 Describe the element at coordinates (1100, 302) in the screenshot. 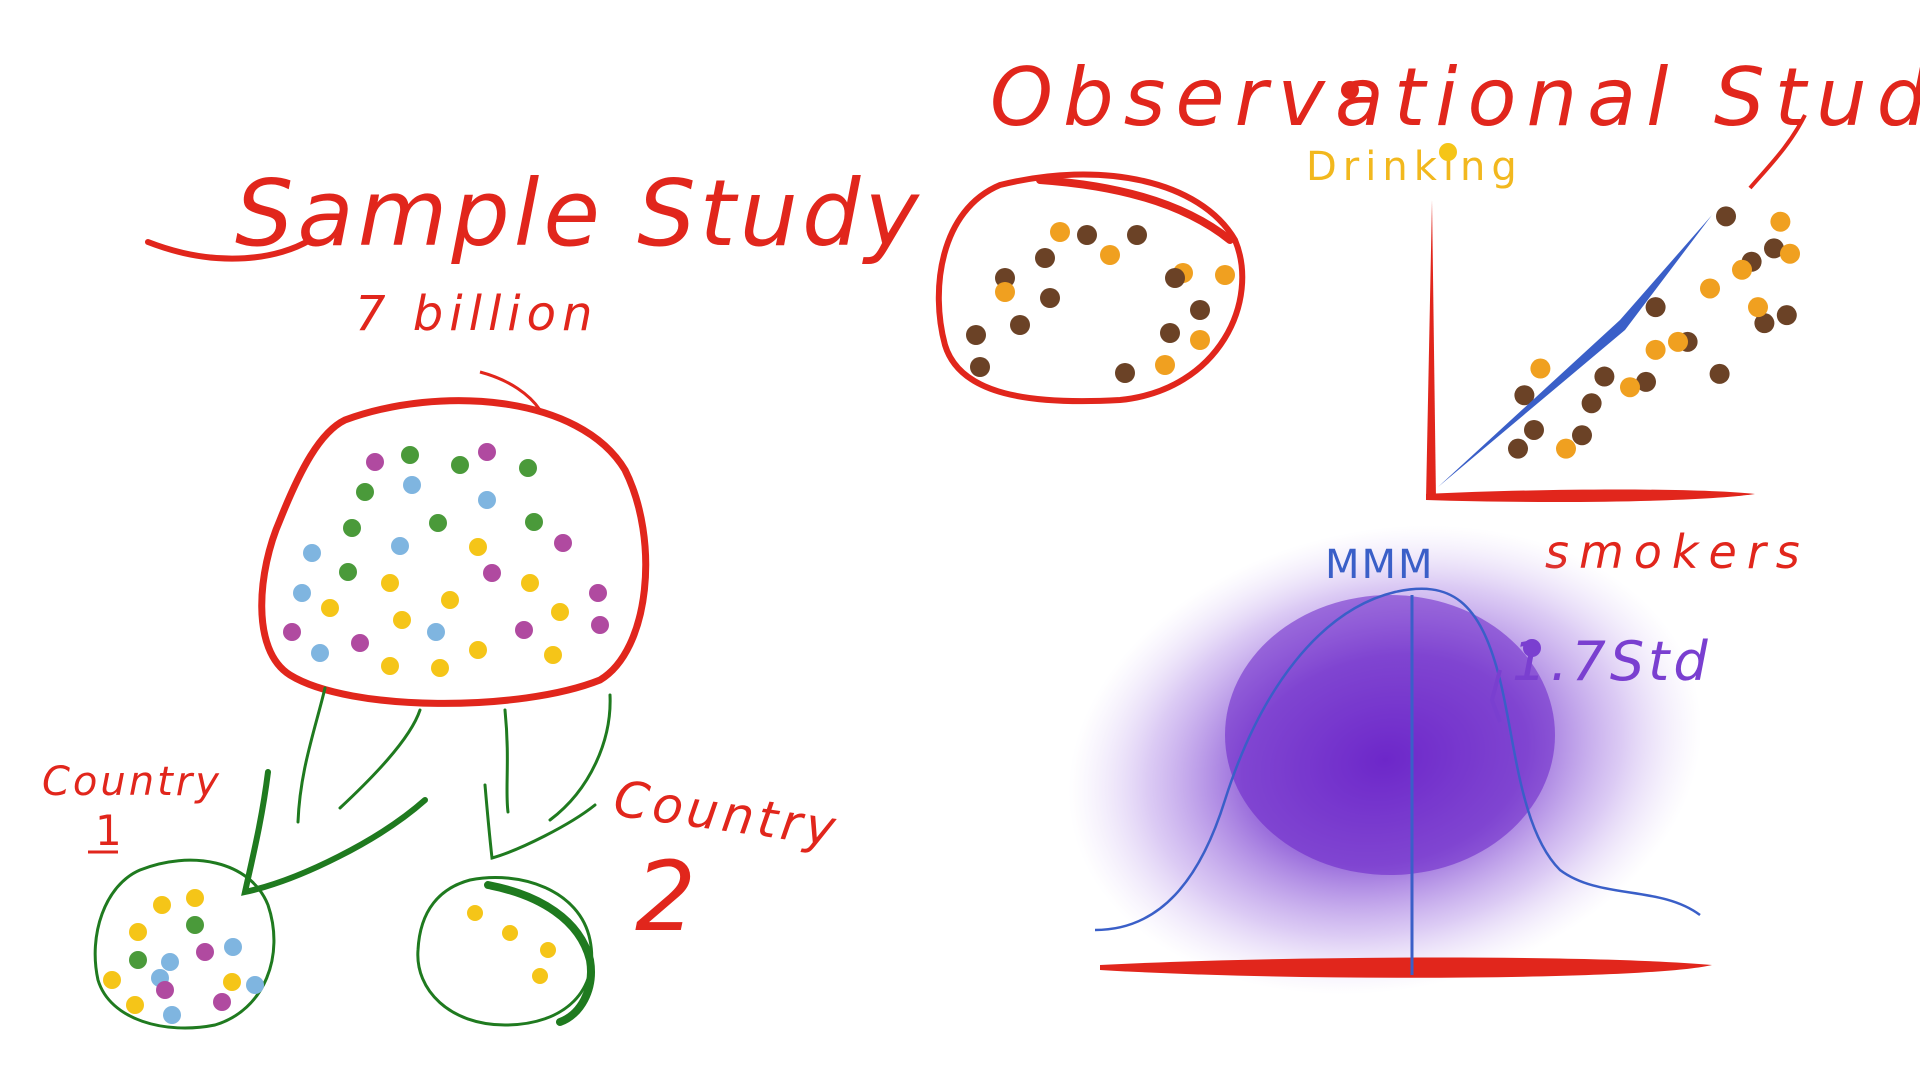

I see `observational-sample-dots` at that location.